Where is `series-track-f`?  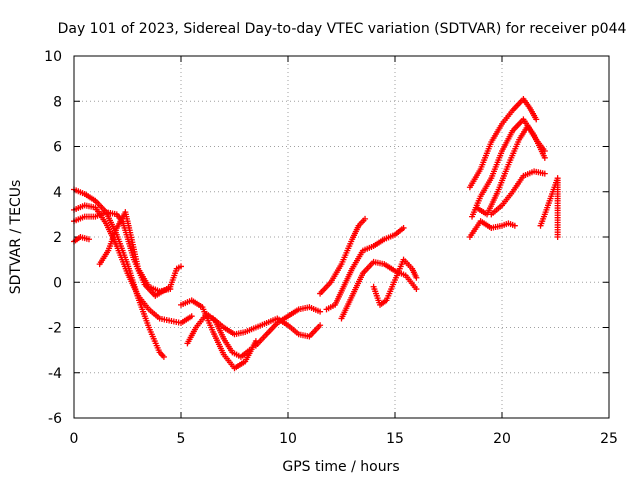 series-track-f is located at coordinates (218, 334).